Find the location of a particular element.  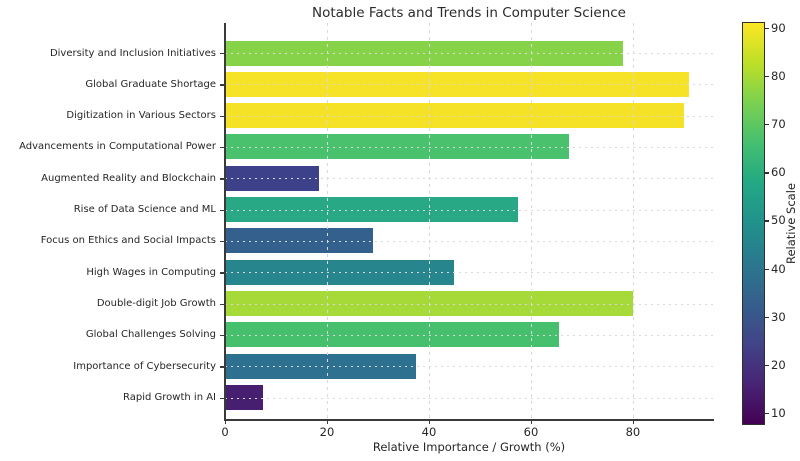

x-tick-label: 0 is located at coordinates (225, 432).